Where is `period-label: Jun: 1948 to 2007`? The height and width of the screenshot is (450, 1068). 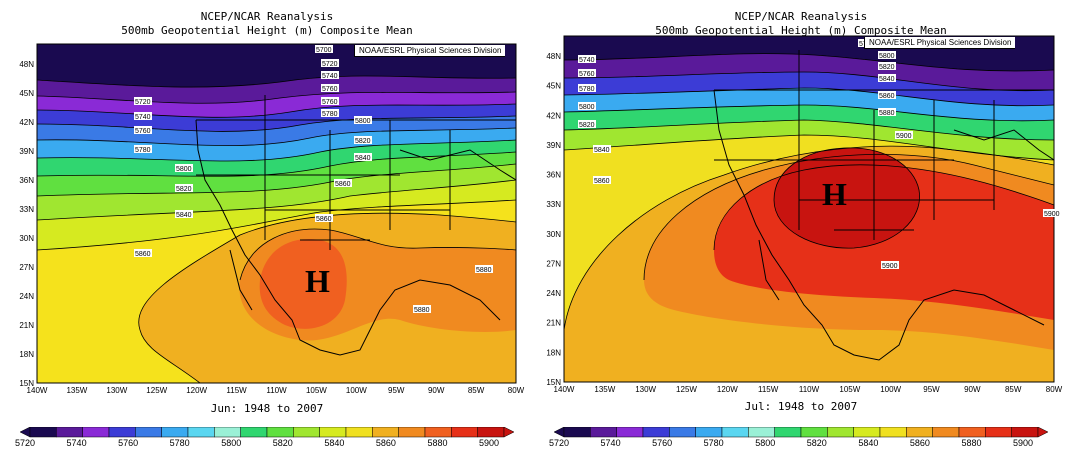
period-label: Jun: 1948 to 2007 is located at coordinates (267, 408).